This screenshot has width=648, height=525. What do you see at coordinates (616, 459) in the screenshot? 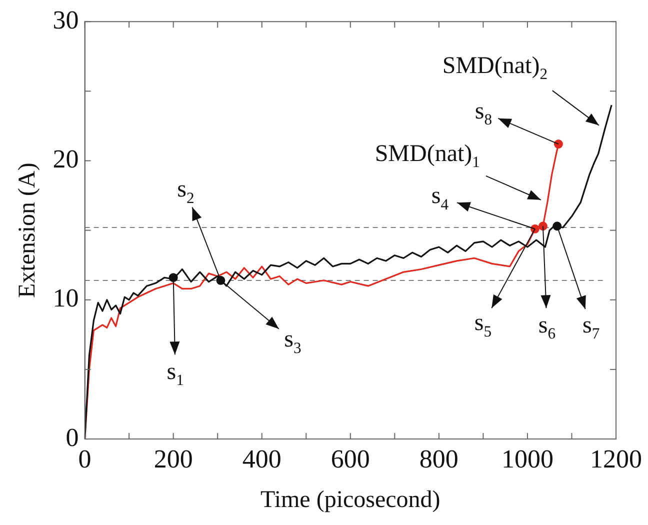
I see `x-tick-label: 1200` at bounding box center [616, 459].